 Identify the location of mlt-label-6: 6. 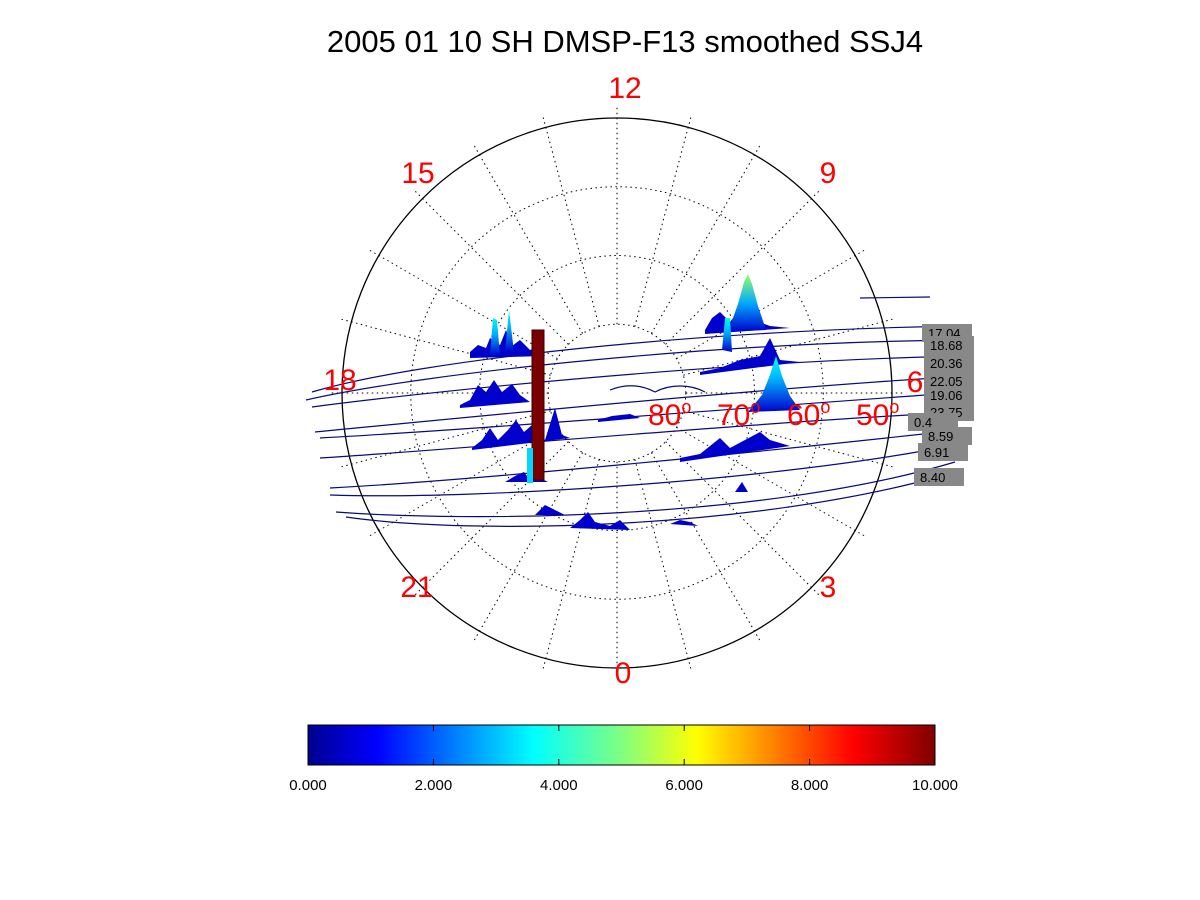
(915, 382).